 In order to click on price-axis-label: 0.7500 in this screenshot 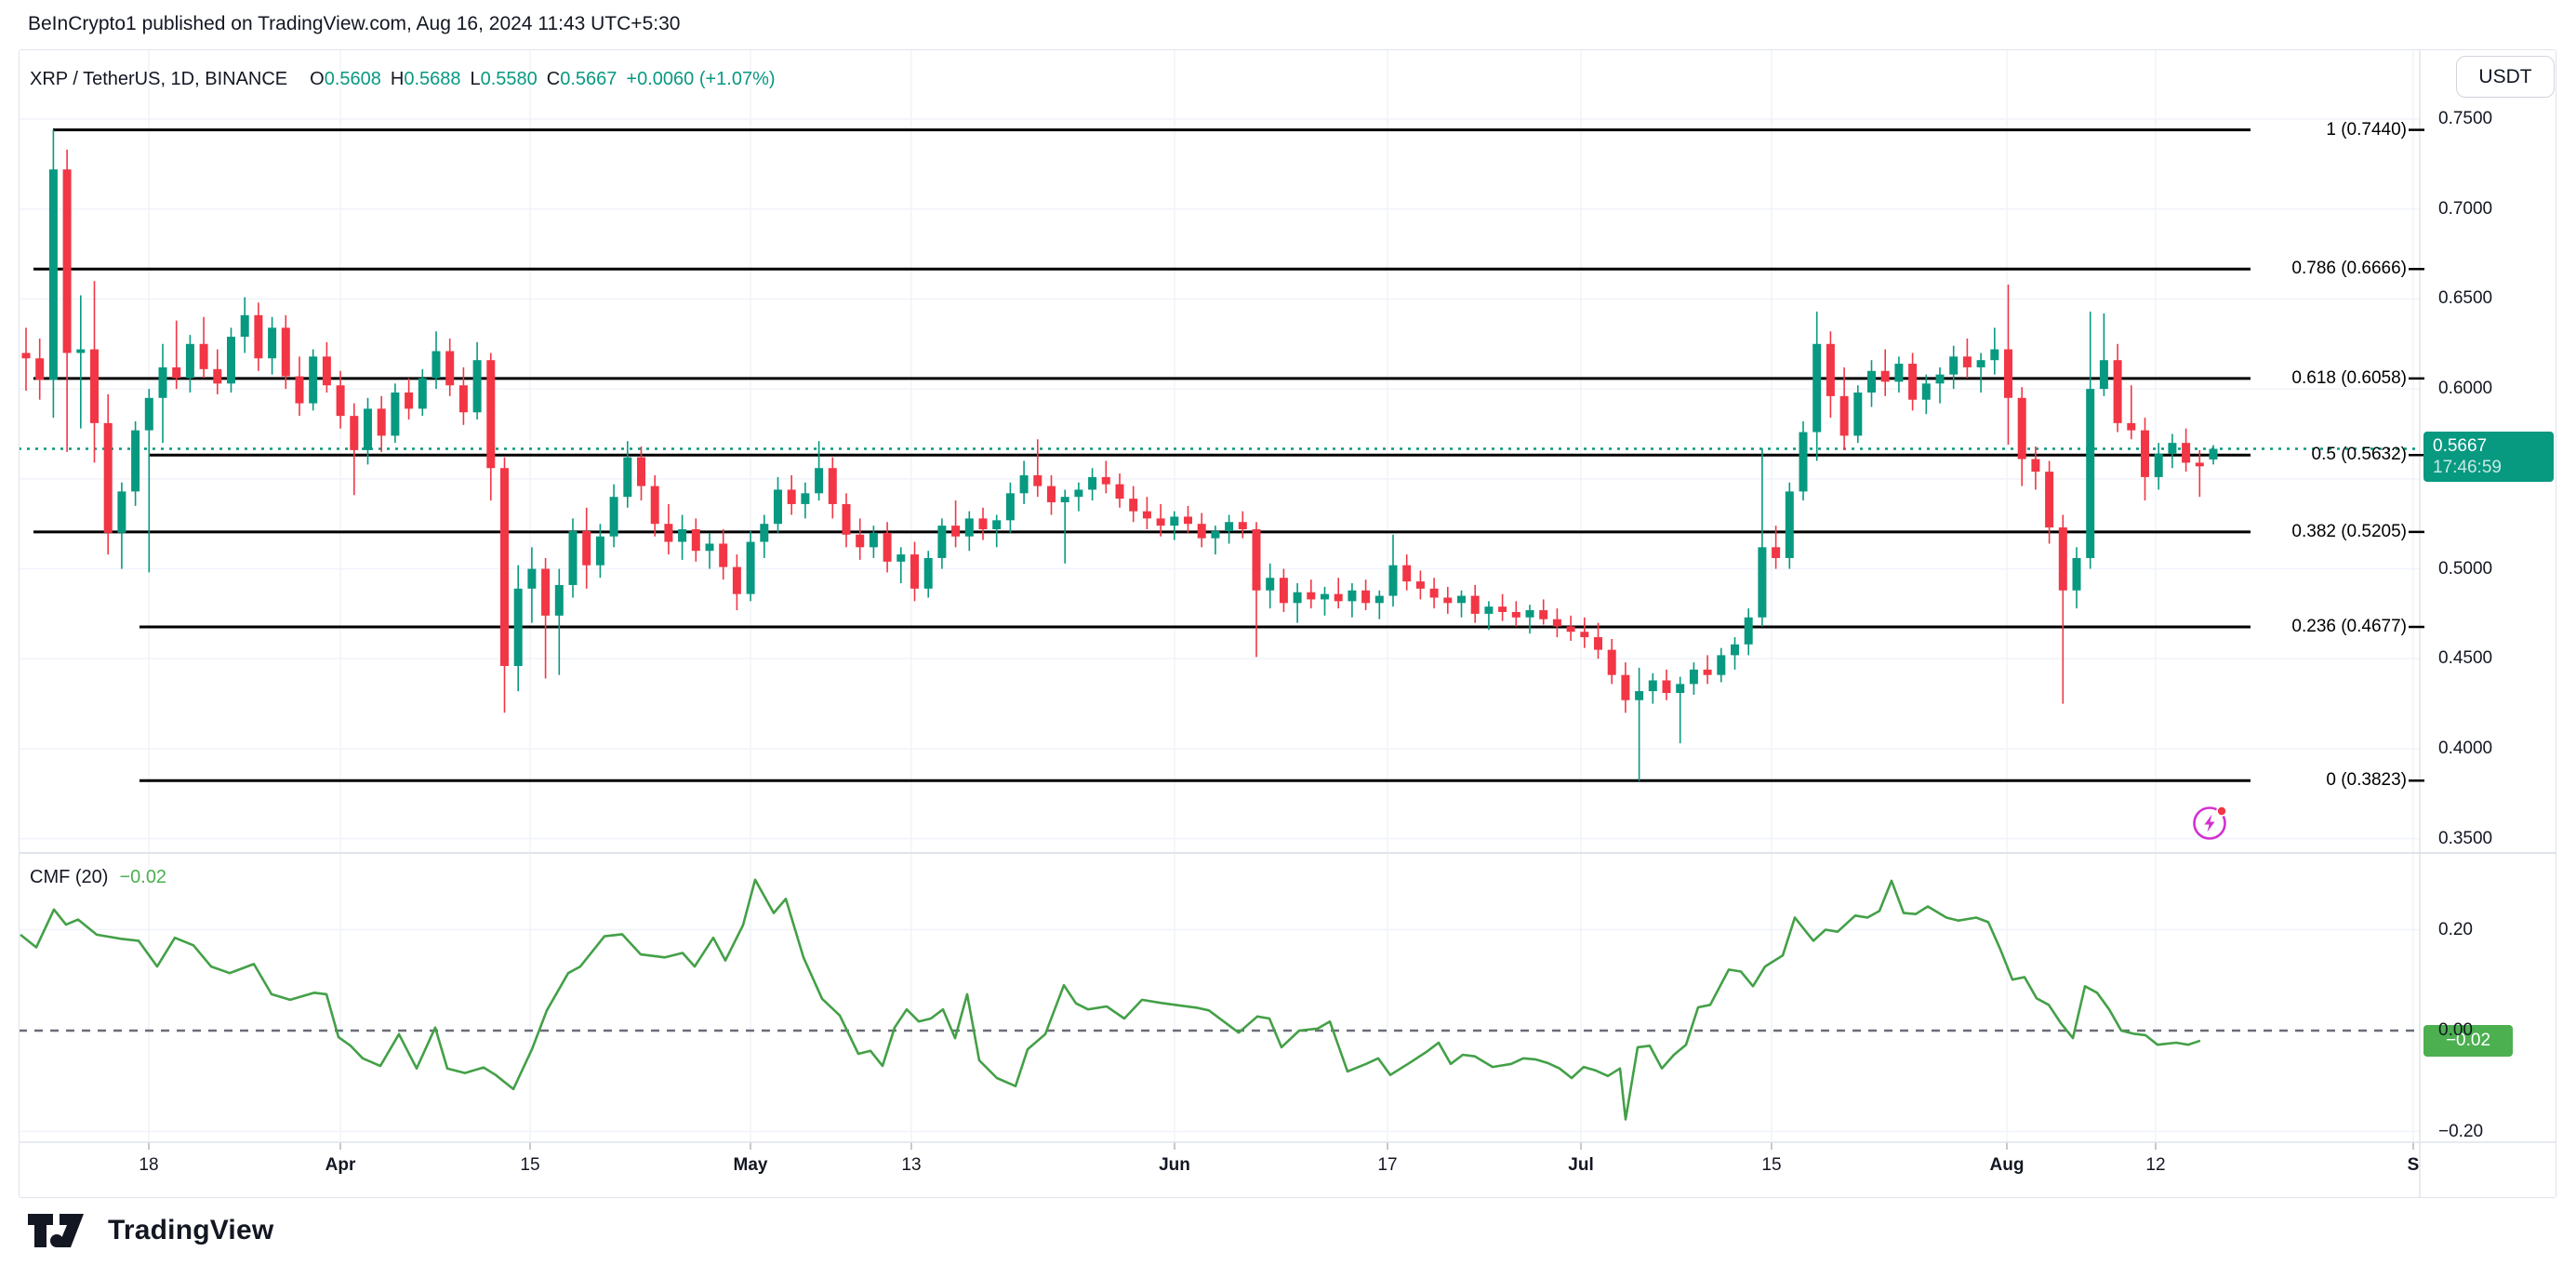, I will do `click(2465, 119)`.